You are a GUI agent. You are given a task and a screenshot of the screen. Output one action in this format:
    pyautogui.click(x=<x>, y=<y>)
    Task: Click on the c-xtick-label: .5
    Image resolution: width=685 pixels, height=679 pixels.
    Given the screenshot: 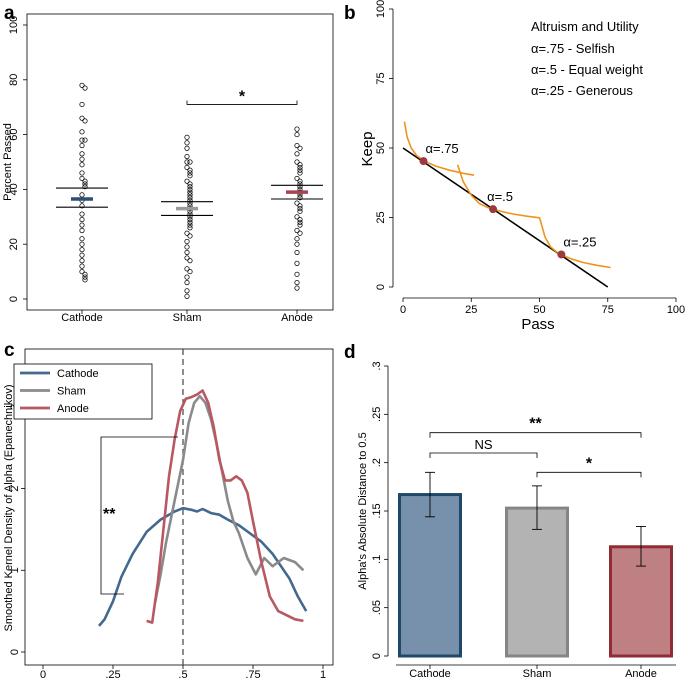 What is the action you would take?
    pyautogui.click(x=182, y=674)
    